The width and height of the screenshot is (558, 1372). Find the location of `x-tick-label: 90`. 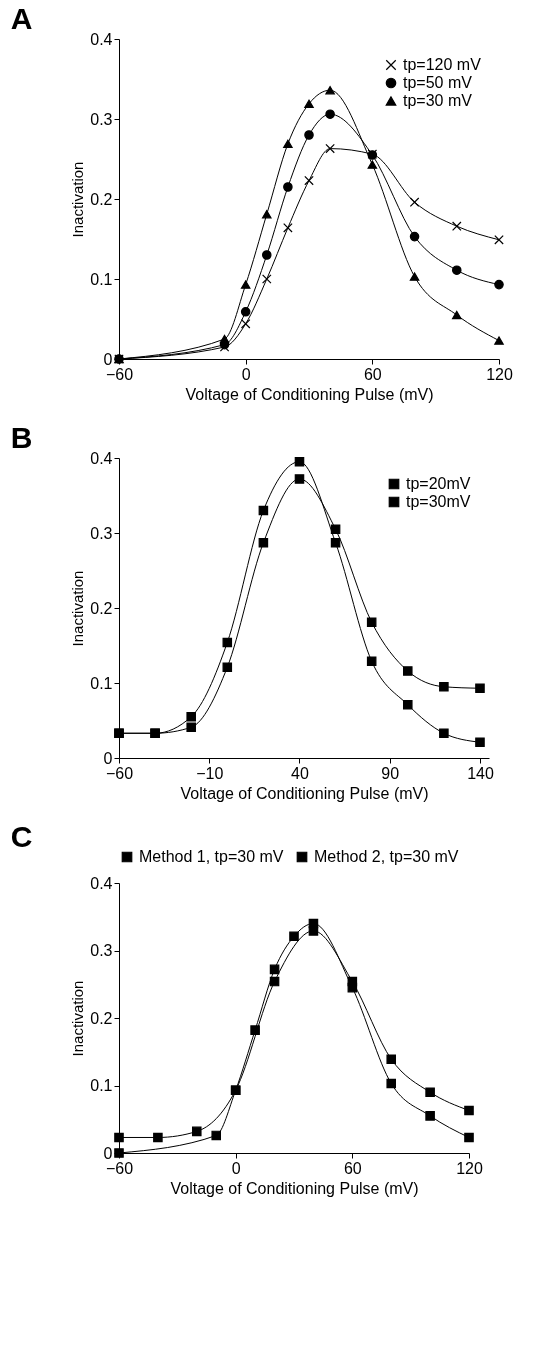

x-tick-label: 90 is located at coordinates (390, 773).